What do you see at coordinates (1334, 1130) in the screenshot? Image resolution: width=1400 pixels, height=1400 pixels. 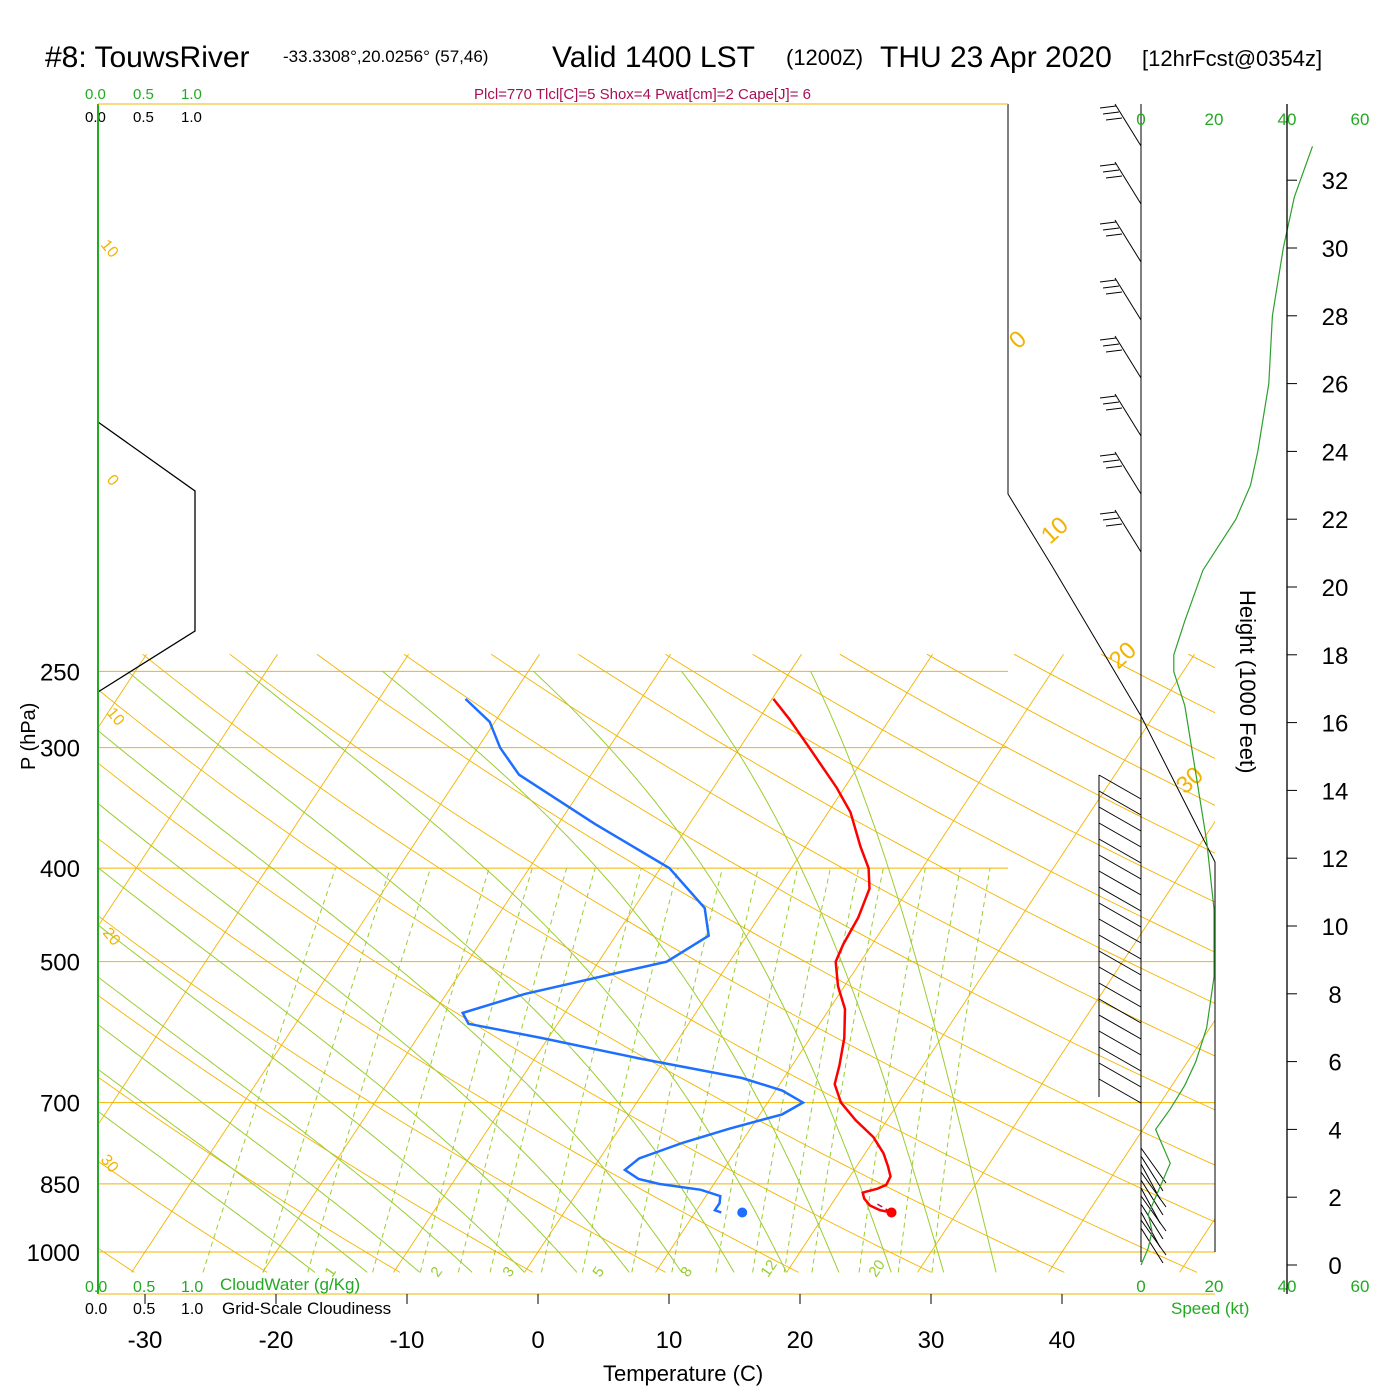 I see `height-tick-label: 4` at bounding box center [1334, 1130].